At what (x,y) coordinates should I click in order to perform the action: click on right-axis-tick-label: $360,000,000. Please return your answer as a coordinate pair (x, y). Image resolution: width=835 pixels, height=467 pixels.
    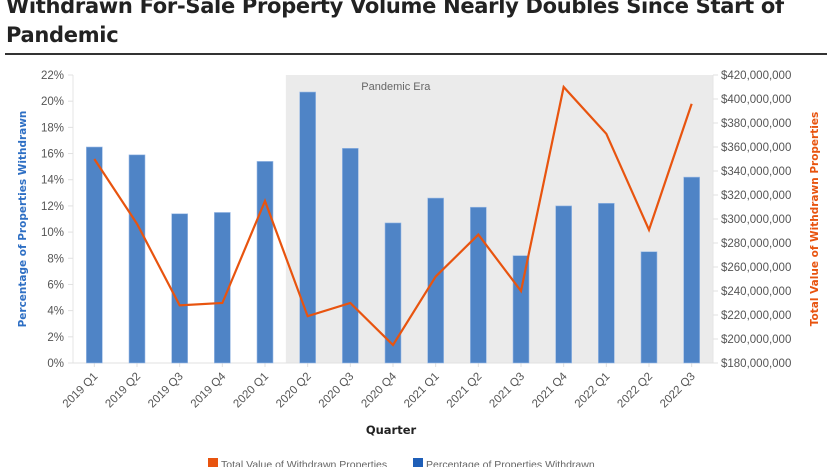
    Looking at the image, I should click on (756, 148).